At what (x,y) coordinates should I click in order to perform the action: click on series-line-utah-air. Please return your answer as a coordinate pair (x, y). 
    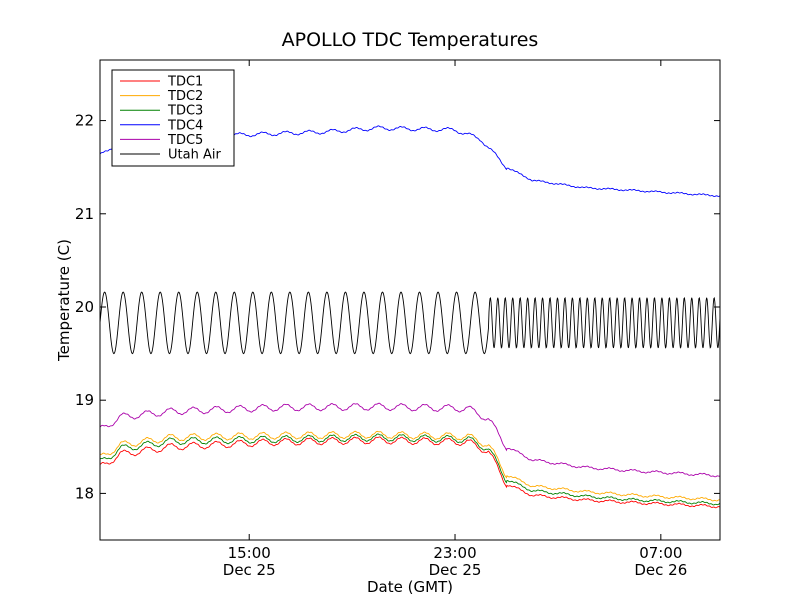
    Looking at the image, I should click on (410, 323).